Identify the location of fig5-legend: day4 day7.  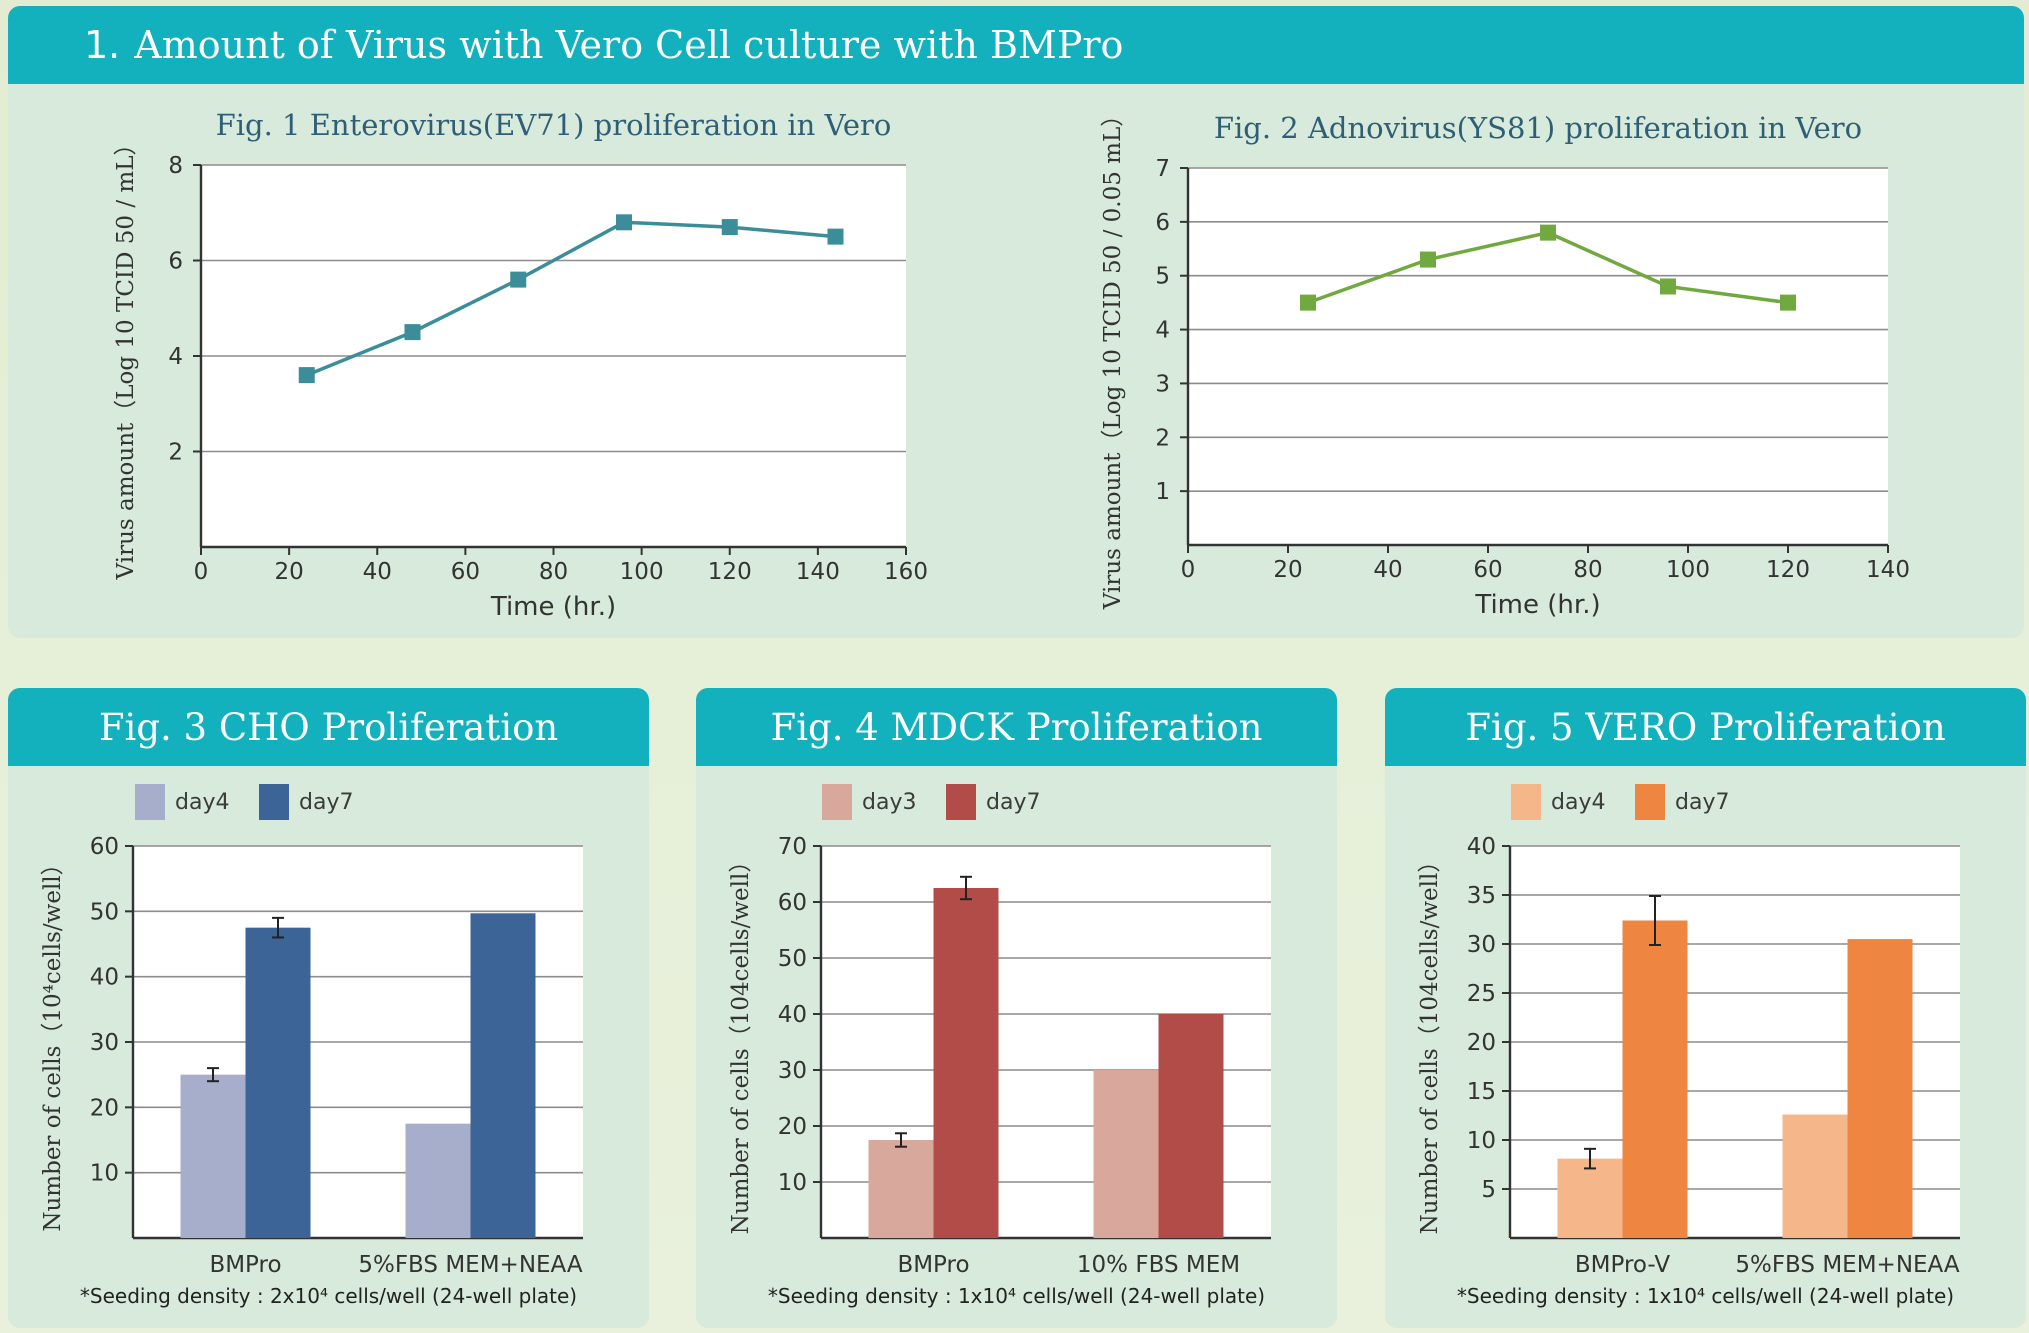
(1705, 804).